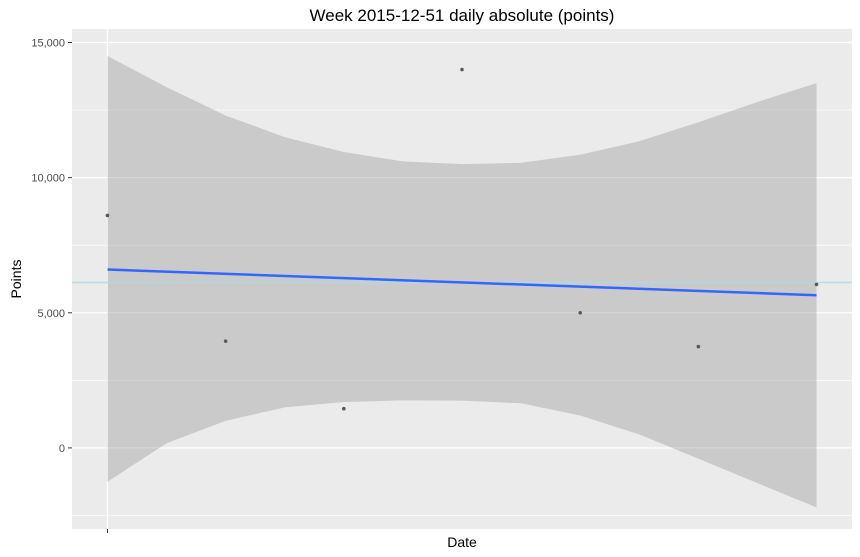 This screenshot has height=557, width=860. I want to click on y-axis-title: Points, so click(16, 279).